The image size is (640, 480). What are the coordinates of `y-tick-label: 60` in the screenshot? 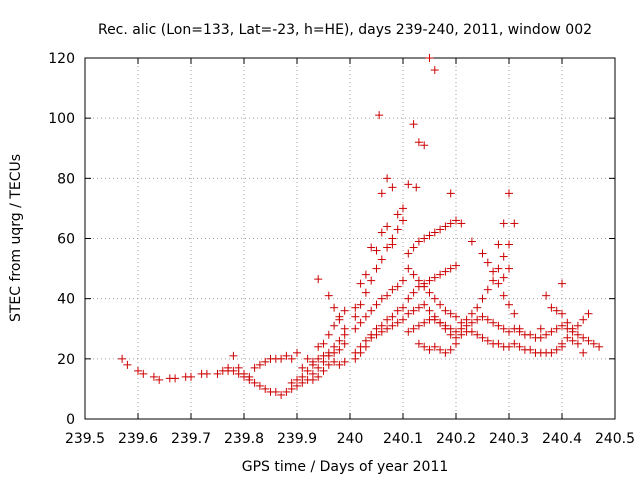 It's located at (66, 240).